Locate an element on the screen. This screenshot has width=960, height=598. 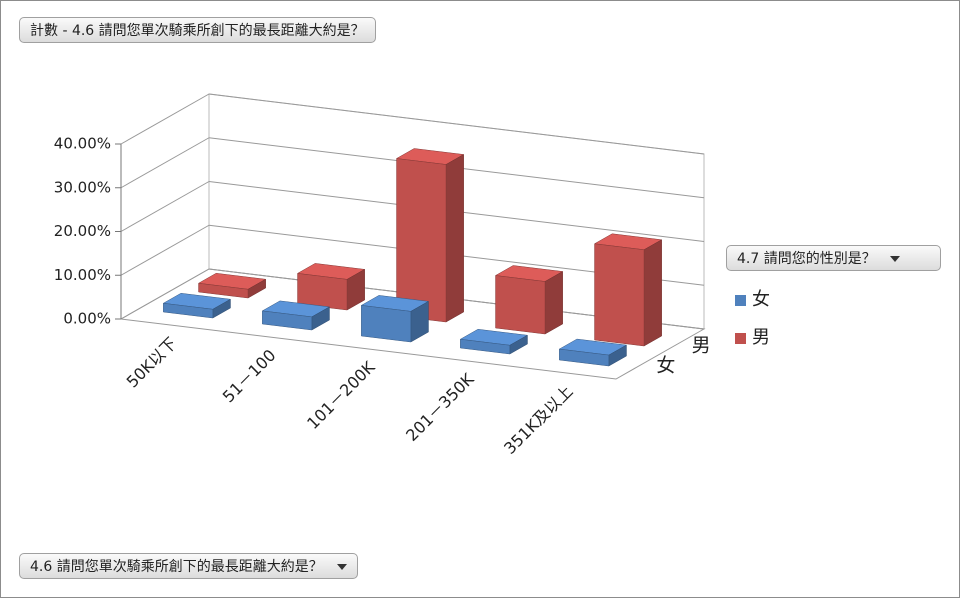
y-tick-label: 10.00% is located at coordinates (82, 275).